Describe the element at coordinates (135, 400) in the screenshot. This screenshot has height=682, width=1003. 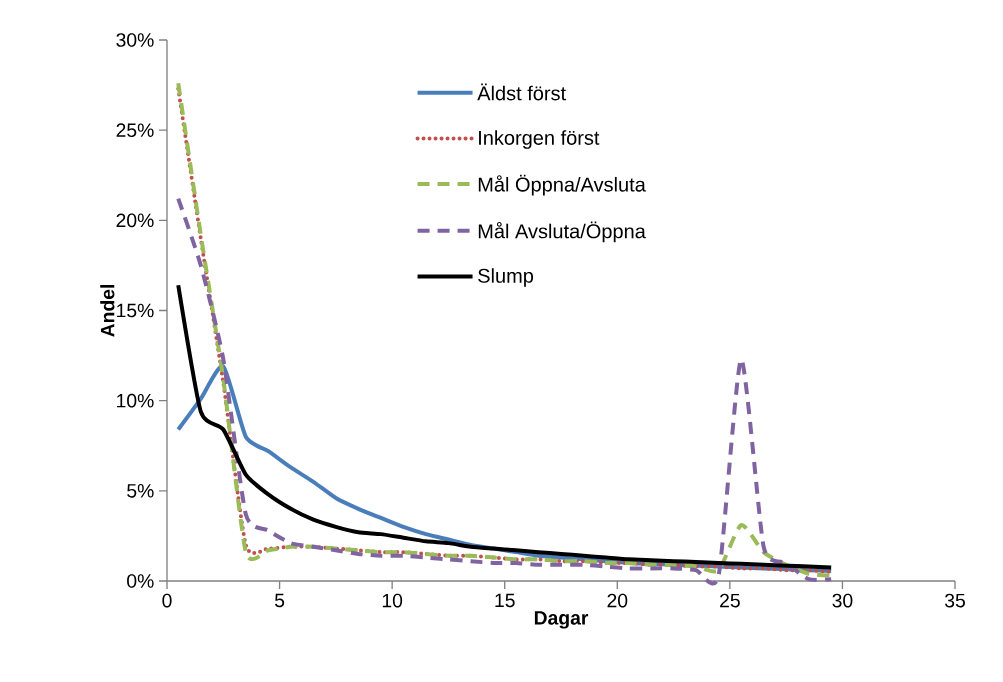
I see `y-tick-label: 10%` at that location.